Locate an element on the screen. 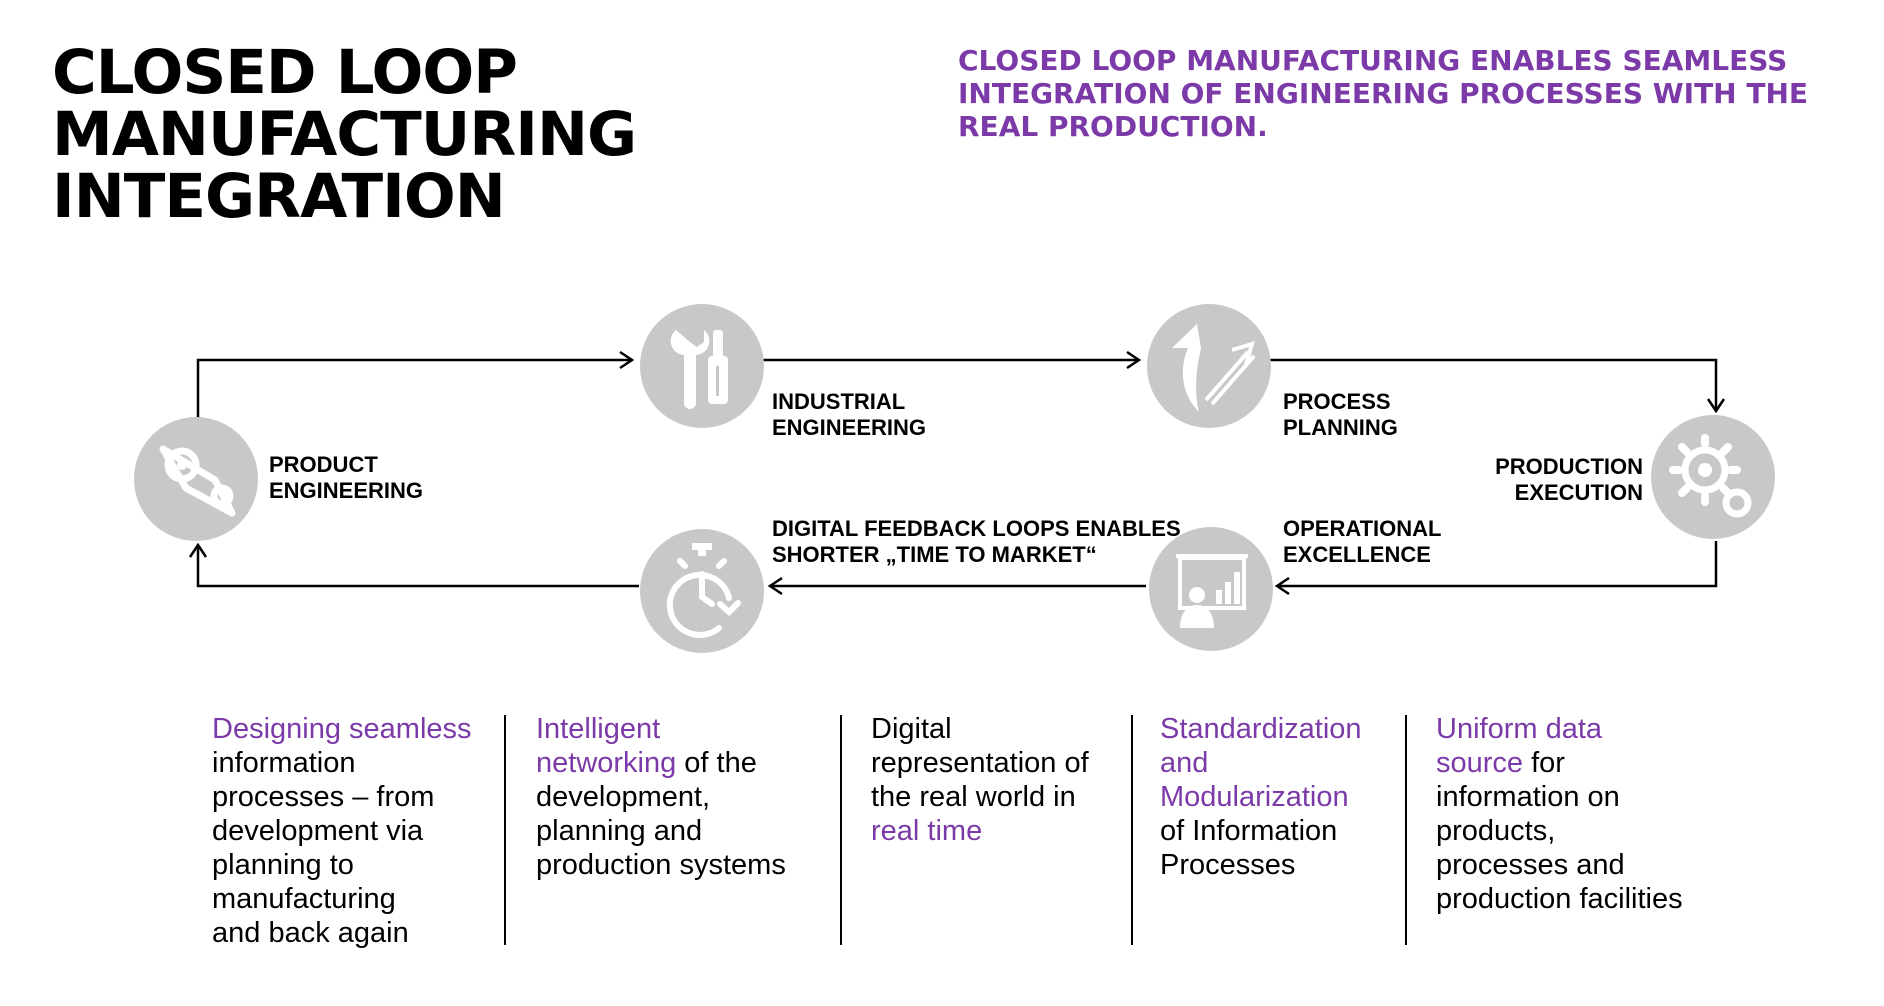 This screenshot has width=1884, height=1006. node-label-line: PROCESS is located at coordinates (1337, 401).